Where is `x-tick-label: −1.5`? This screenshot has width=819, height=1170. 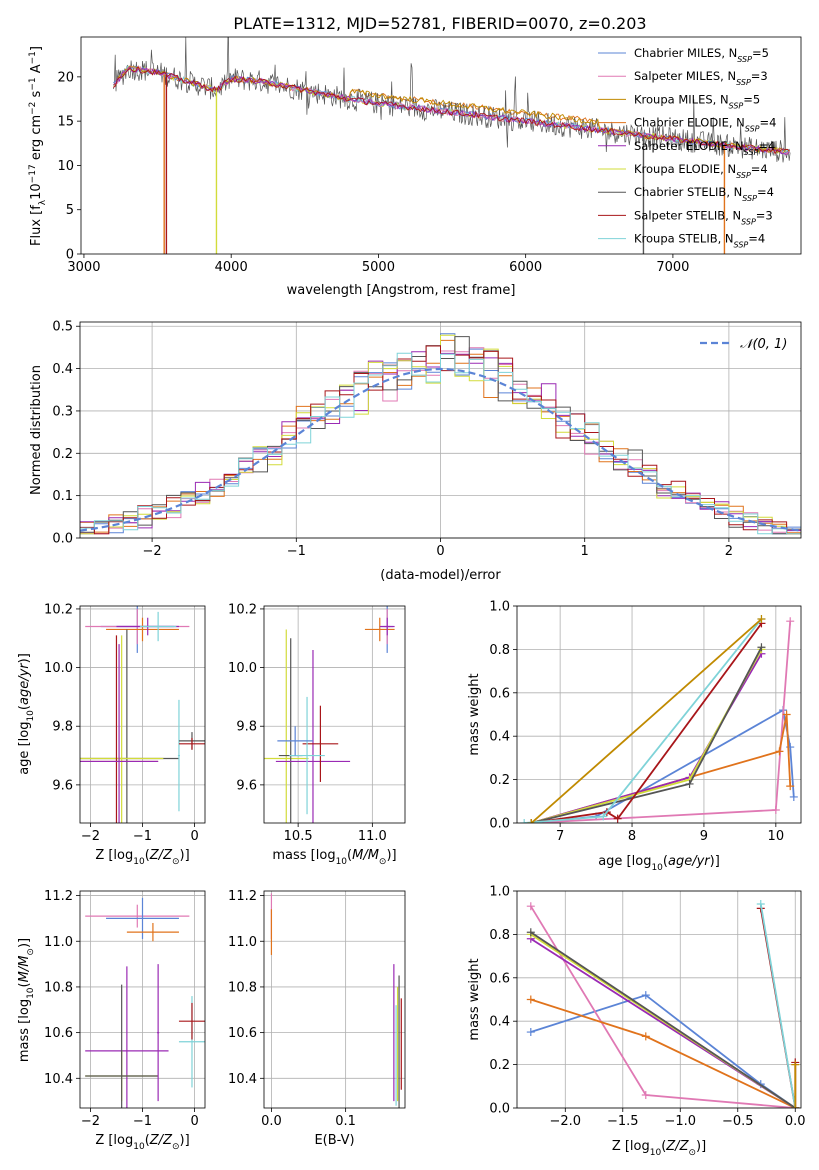 x-tick-label: −1.5 is located at coordinates (623, 1121).